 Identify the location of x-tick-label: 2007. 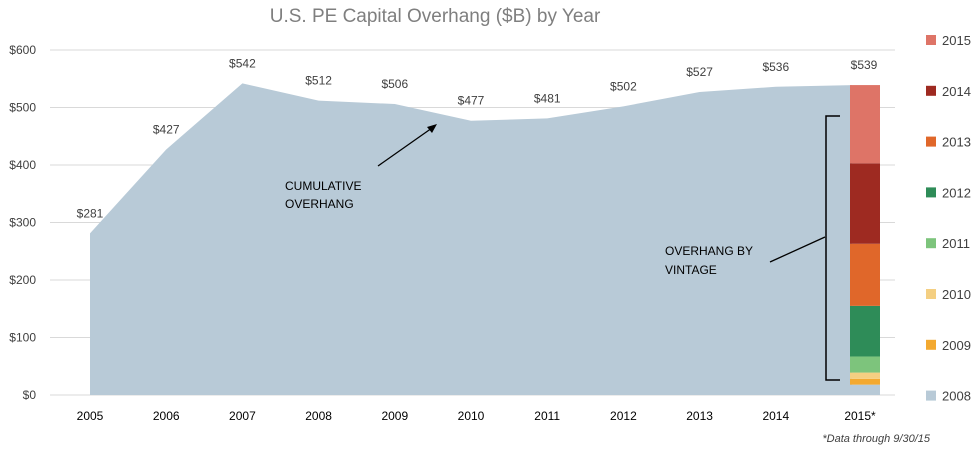
(242, 416).